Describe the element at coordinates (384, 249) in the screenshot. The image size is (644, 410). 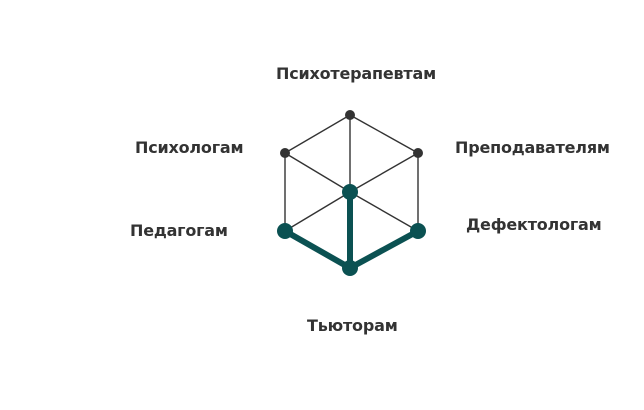
I see `highlight-edge-lower-right-bottom` at that location.